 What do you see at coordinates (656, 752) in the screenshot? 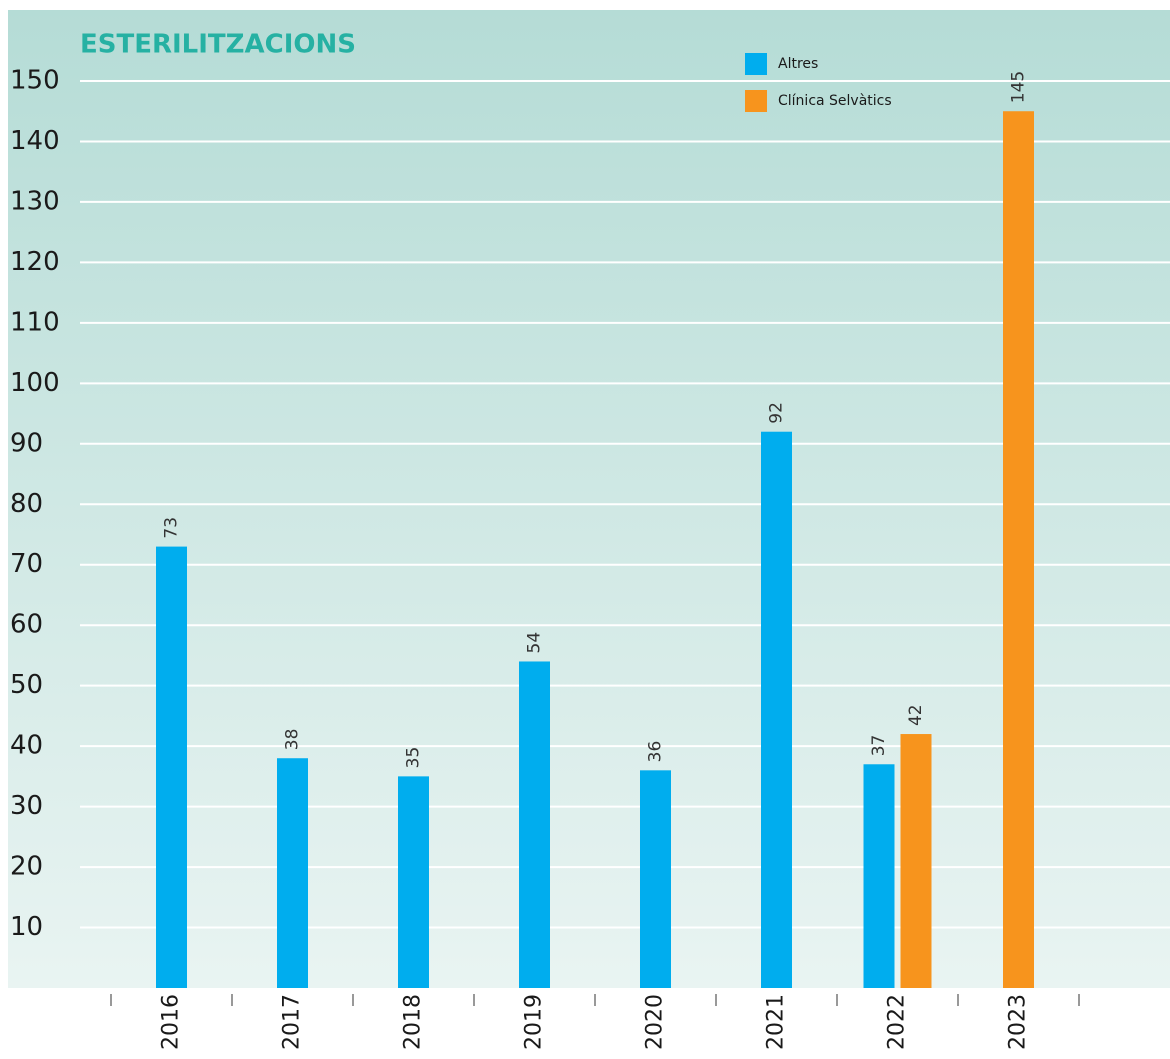
I see `value-label: 36` at bounding box center [656, 752].